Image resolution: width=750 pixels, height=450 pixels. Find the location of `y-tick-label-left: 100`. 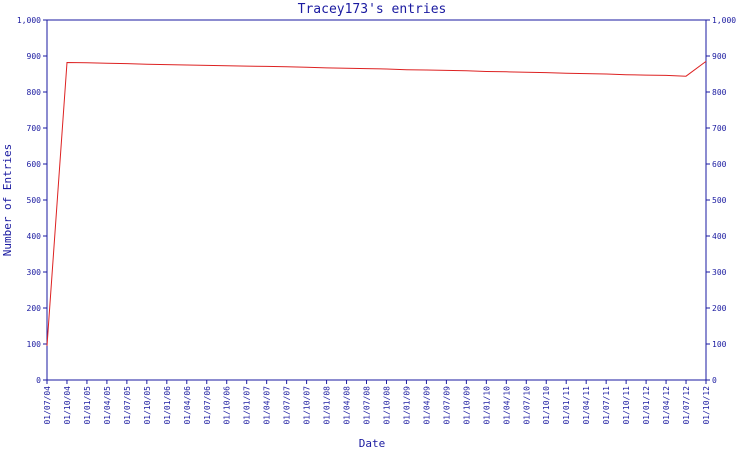

y-tick-label-left: 100 is located at coordinates (34, 344).